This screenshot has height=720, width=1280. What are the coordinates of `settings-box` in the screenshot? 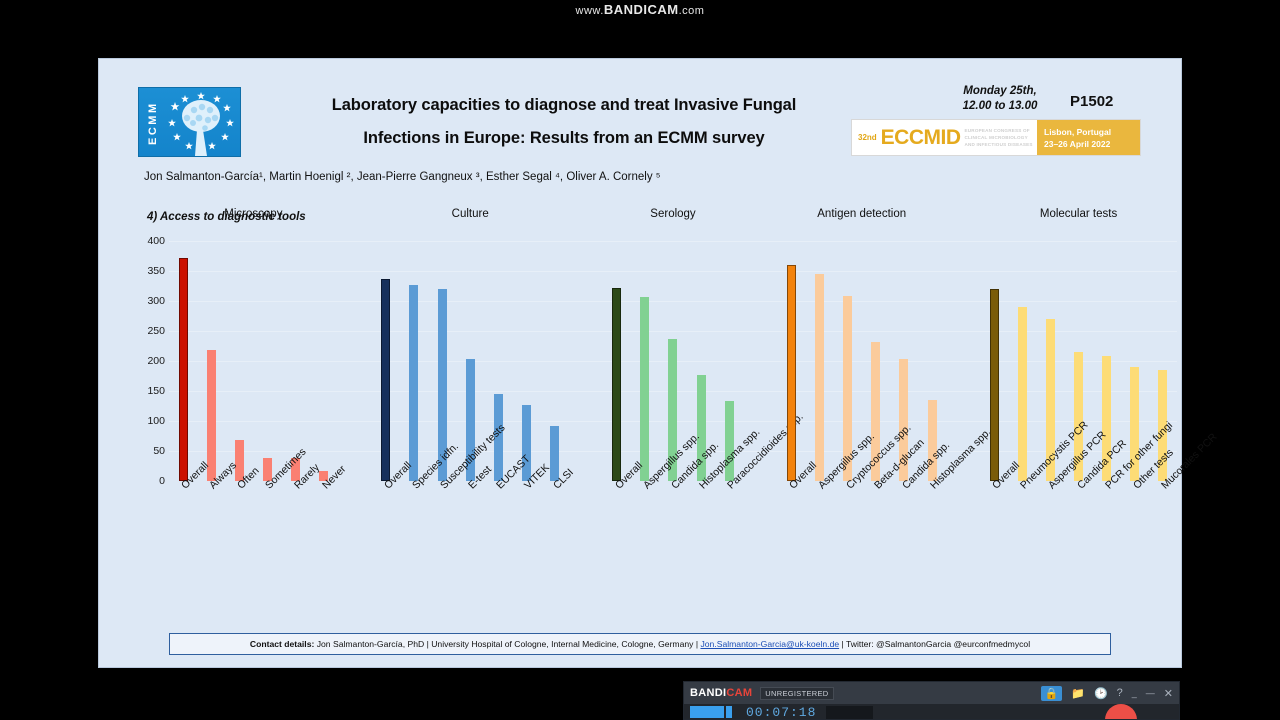 It's located at (850, 712).